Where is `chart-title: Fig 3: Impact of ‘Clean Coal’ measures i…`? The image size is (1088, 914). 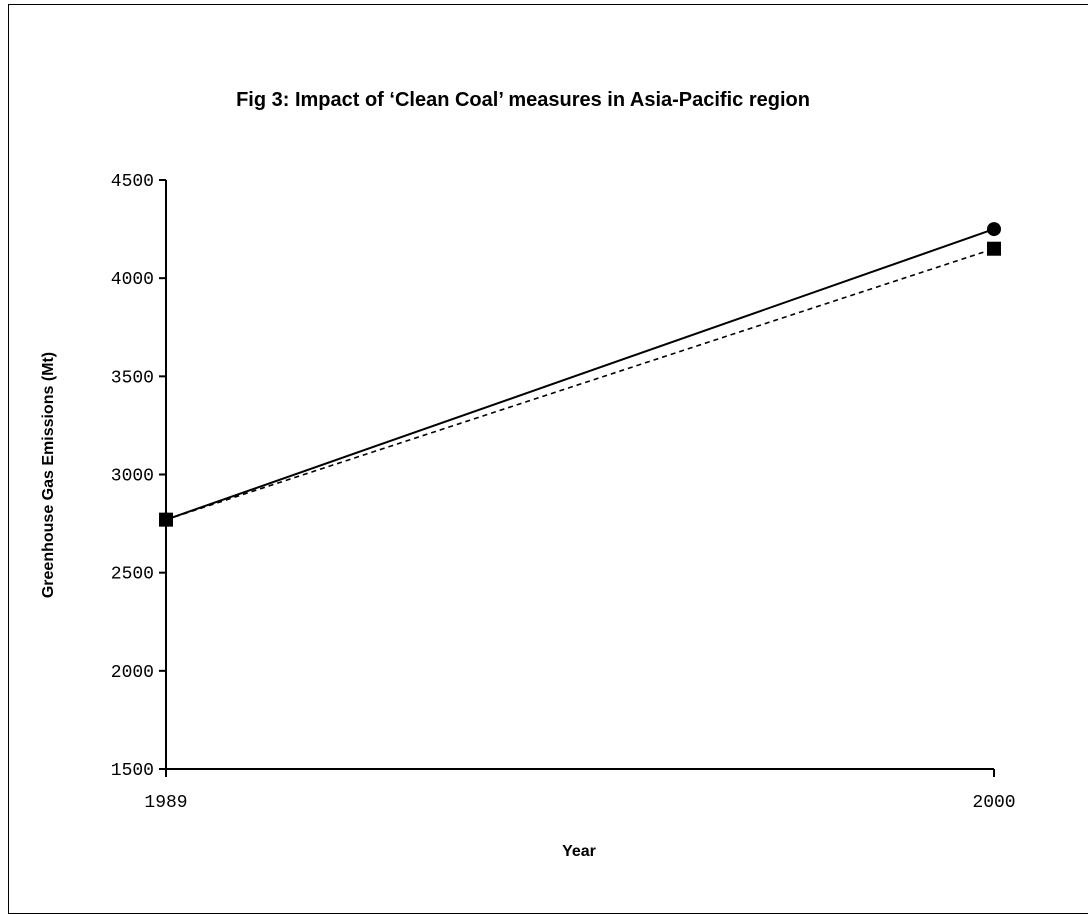 chart-title: Fig 3: Impact of ‘Clean Coal’ measures i… is located at coordinates (523, 100).